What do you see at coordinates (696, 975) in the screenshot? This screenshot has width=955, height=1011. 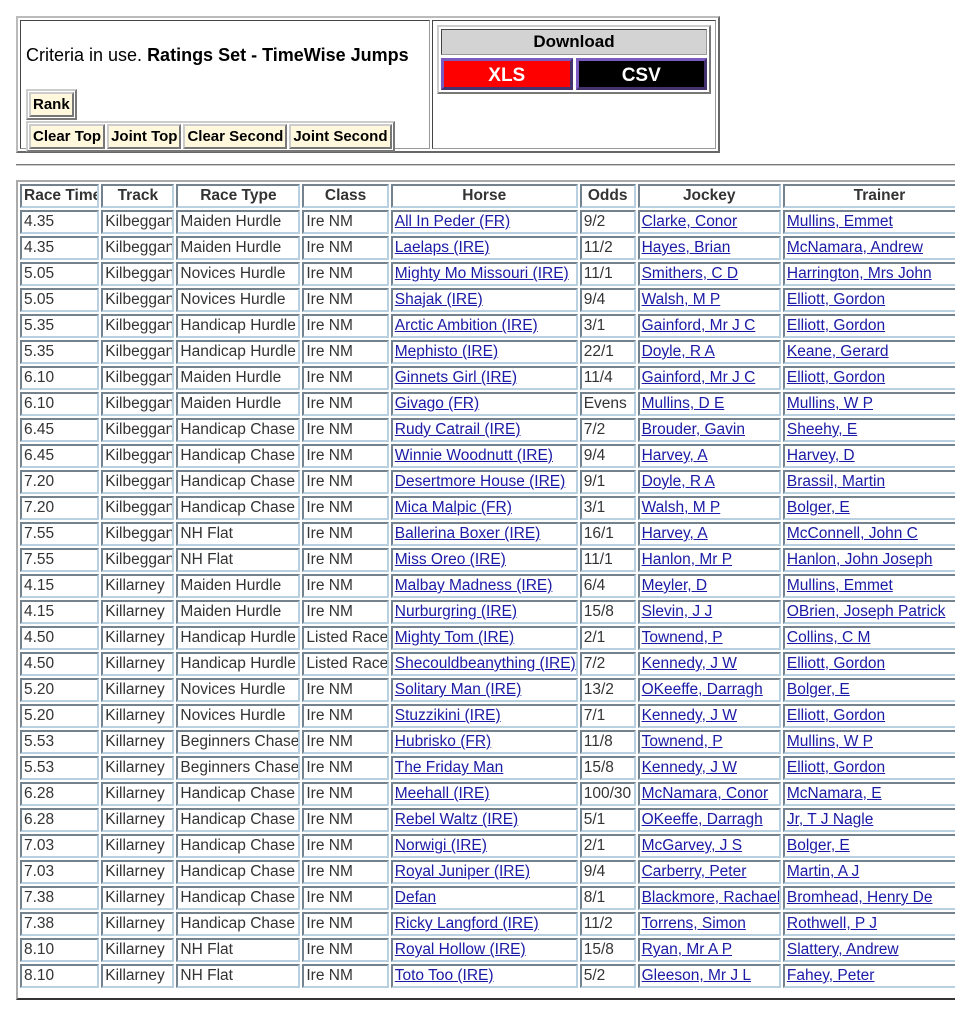 I see `jockey-link: Gleeson, Mr J L` at bounding box center [696, 975].